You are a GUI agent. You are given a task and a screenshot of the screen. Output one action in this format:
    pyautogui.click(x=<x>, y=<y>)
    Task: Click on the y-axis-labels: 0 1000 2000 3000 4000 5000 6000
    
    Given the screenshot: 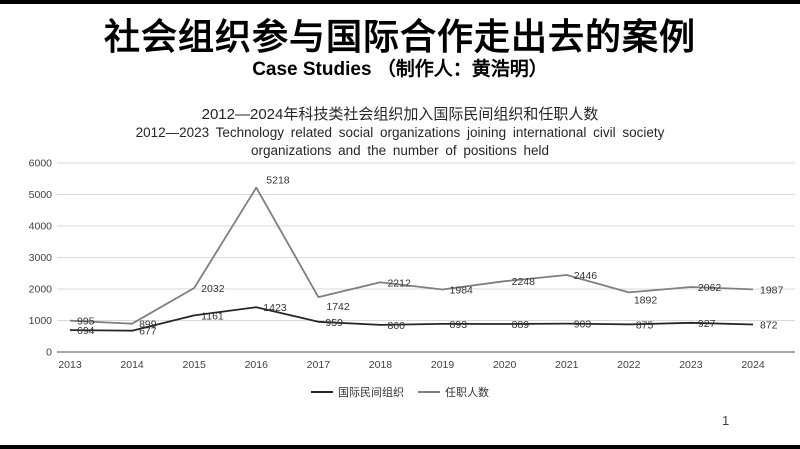 What is the action you would take?
    pyautogui.click(x=41, y=258)
    